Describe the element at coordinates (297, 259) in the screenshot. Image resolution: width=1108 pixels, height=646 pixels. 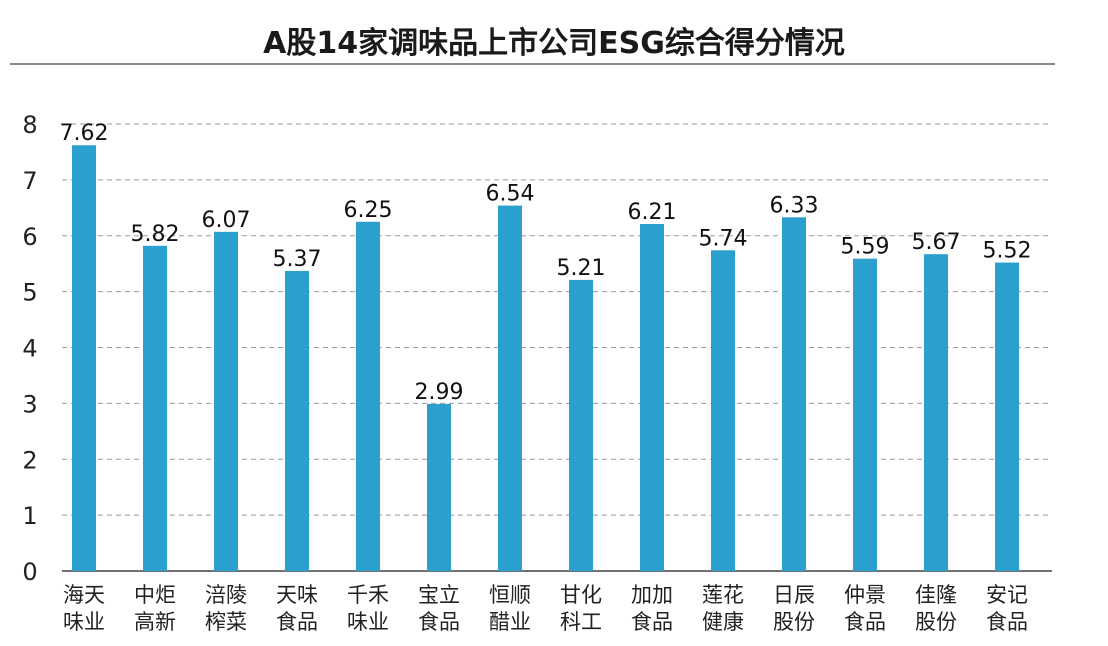
I see `value-label: 5.37` at that location.